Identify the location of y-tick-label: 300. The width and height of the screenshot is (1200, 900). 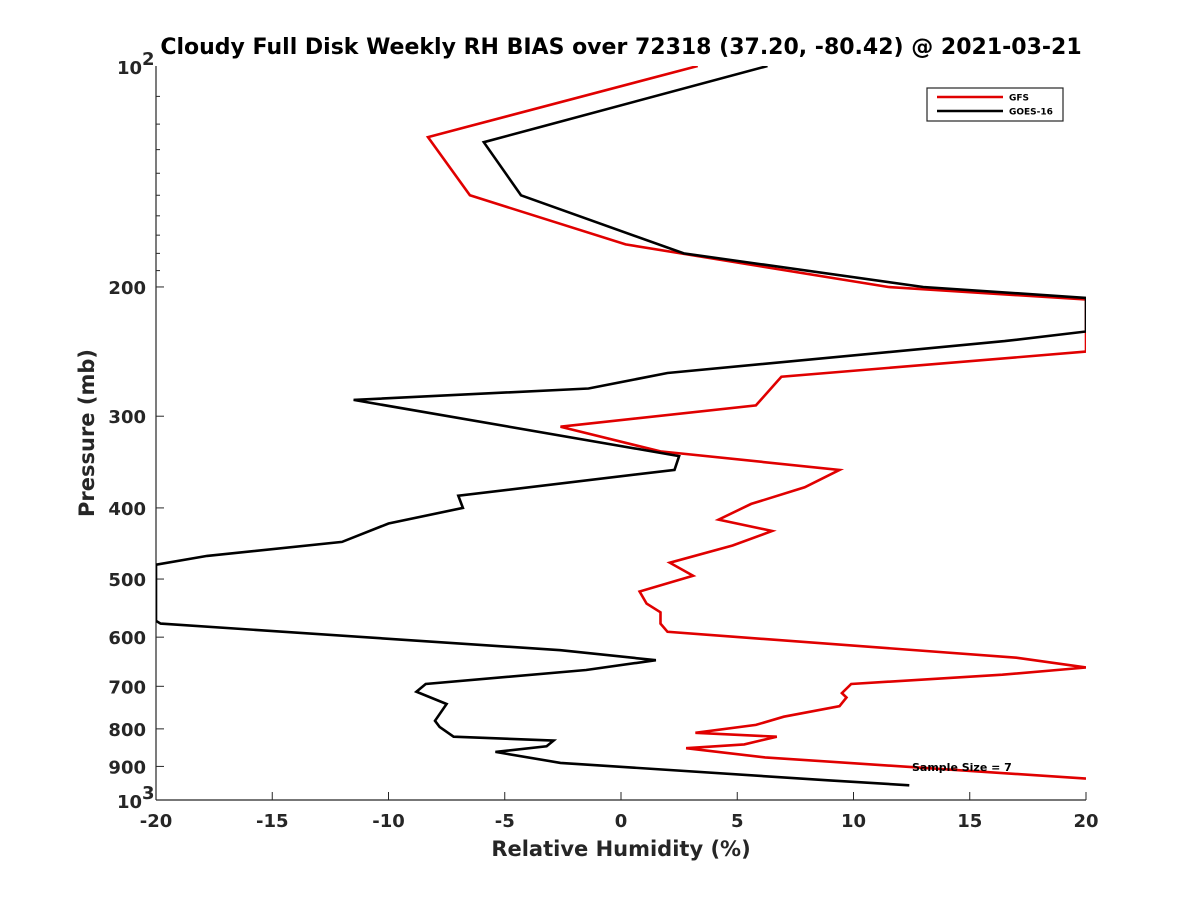
(127, 417).